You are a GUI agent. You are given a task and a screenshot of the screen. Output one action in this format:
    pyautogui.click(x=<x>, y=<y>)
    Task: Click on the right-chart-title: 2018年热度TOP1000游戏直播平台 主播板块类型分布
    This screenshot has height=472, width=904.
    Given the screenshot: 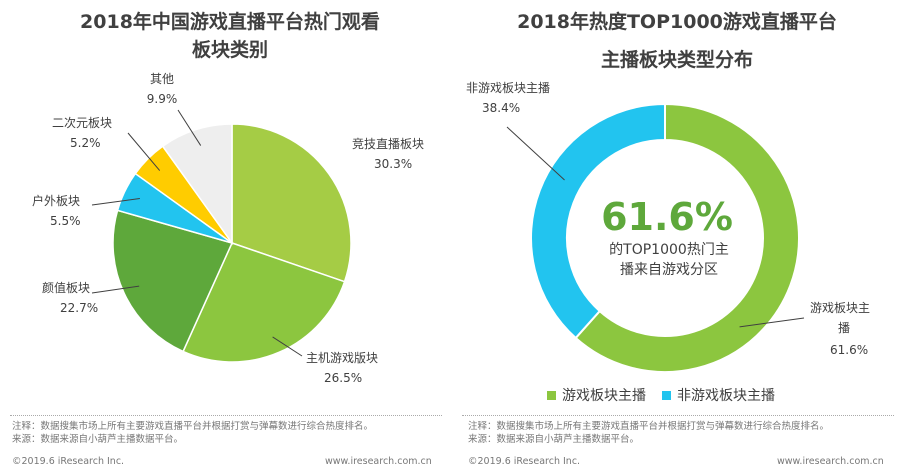 What is the action you would take?
    pyautogui.click(x=677, y=41)
    